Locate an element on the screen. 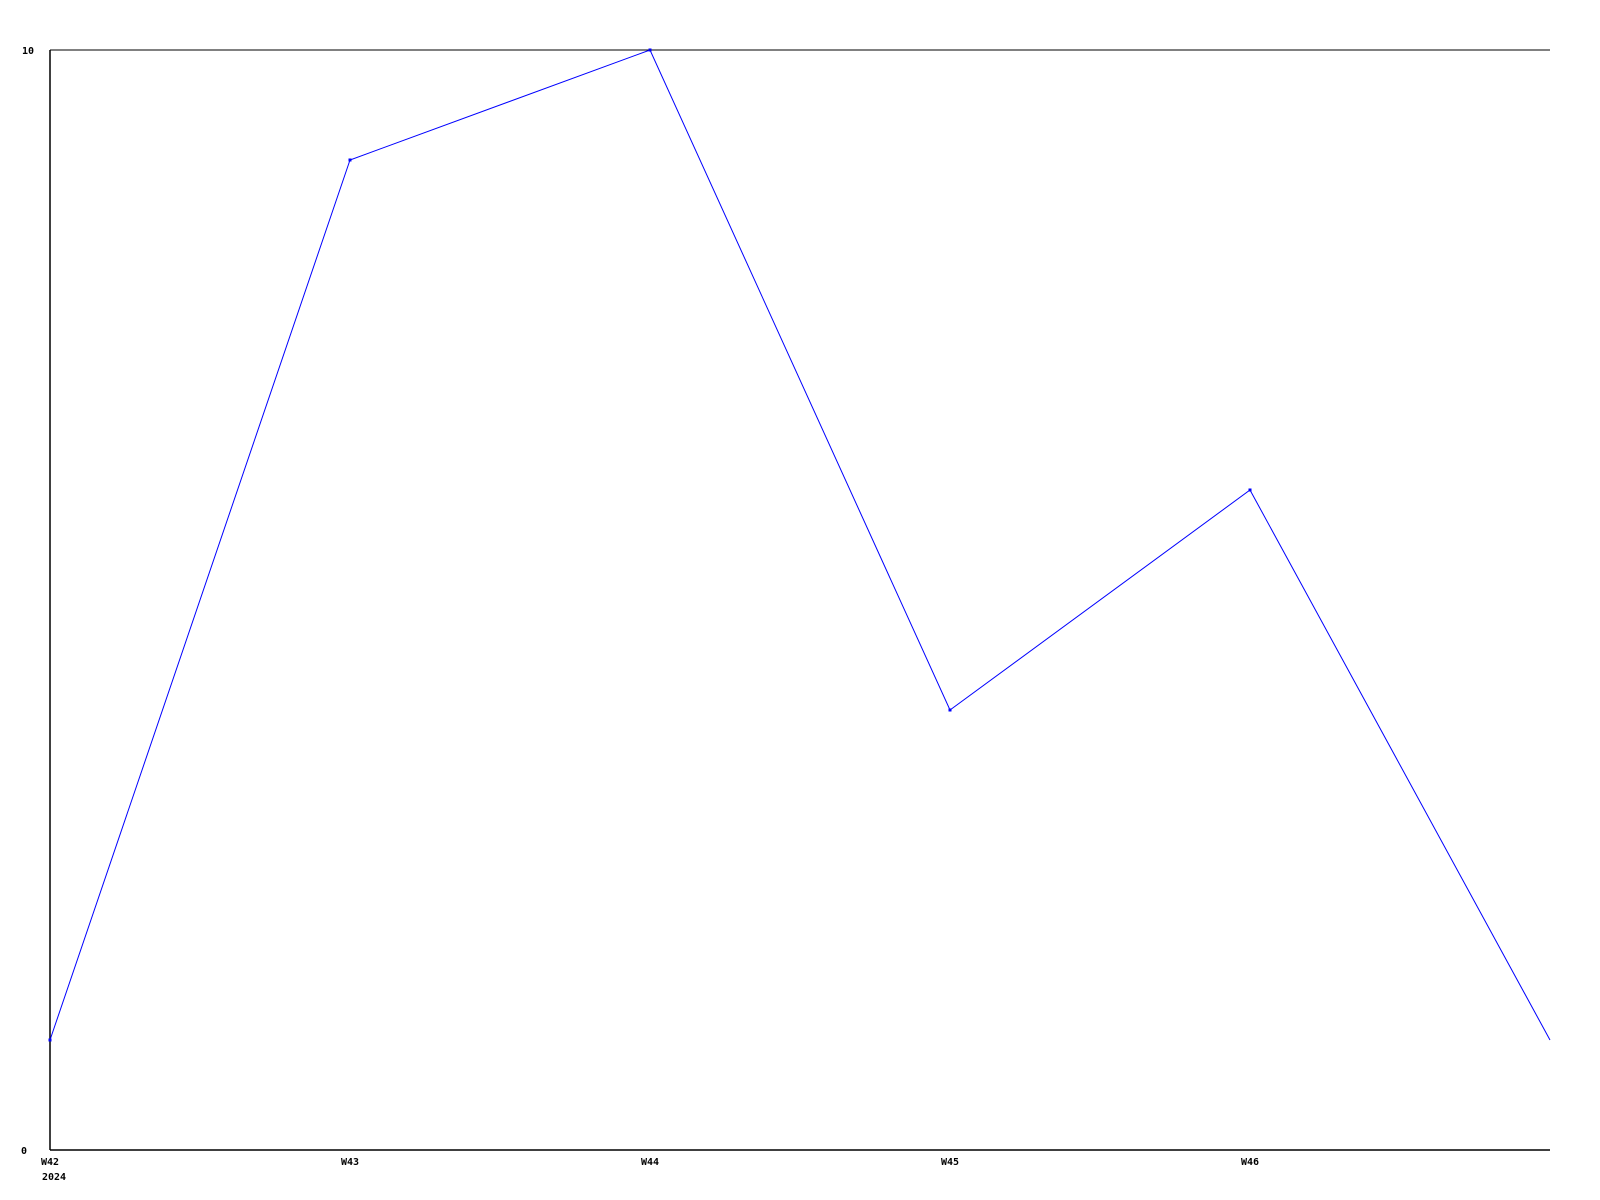 This screenshot has width=1600, height=1200. y-tick-label: 0 is located at coordinates (24, 1151).